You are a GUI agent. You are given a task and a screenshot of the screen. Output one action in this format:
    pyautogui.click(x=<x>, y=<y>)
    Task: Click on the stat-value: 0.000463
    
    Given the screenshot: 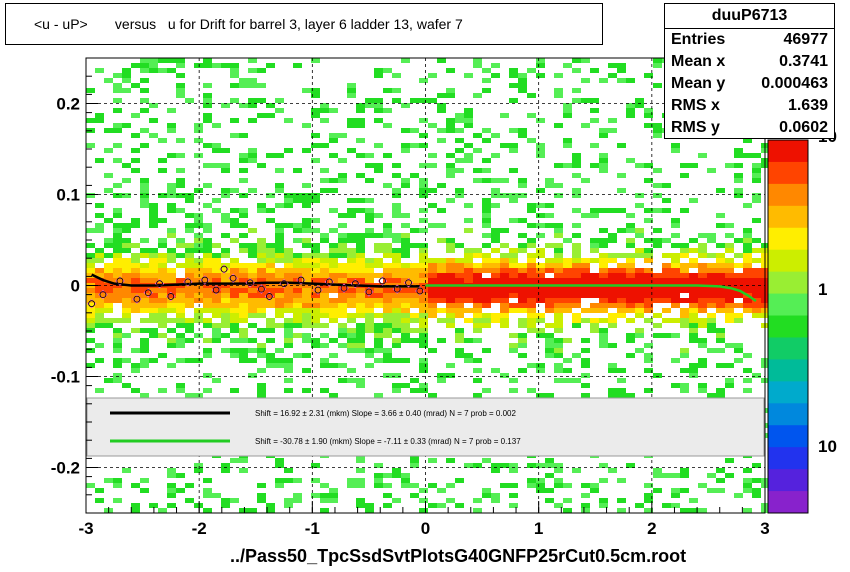 What is the action you would take?
    pyautogui.click(x=794, y=83)
    